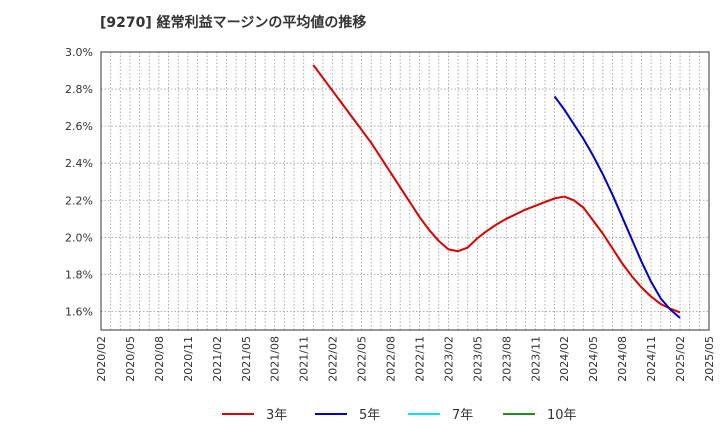  What do you see at coordinates (101, 359) in the screenshot?
I see `x-tick-label: 2020/02` at bounding box center [101, 359].